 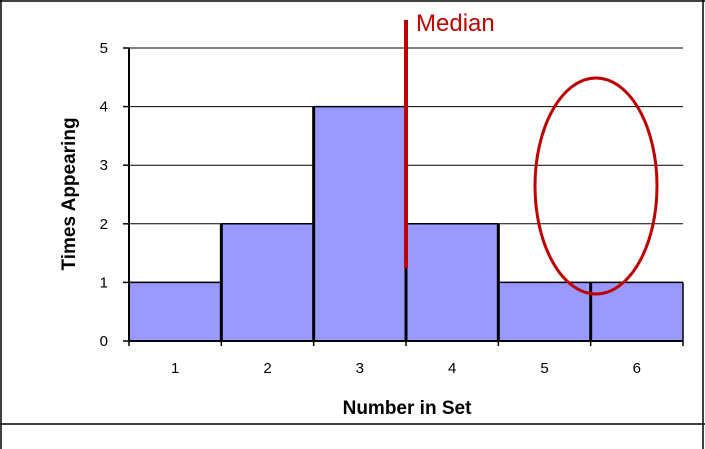 What do you see at coordinates (406, 368) in the screenshot?
I see `x-tick-labels: 1 2 3 4 5 6` at bounding box center [406, 368].